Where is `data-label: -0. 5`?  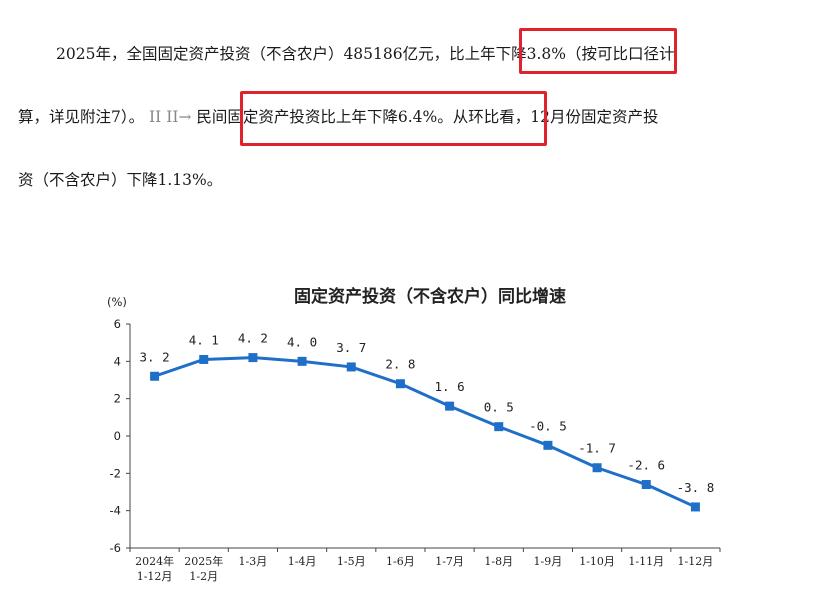 data-label: -0. 5 is located at coordinates (548, 425).